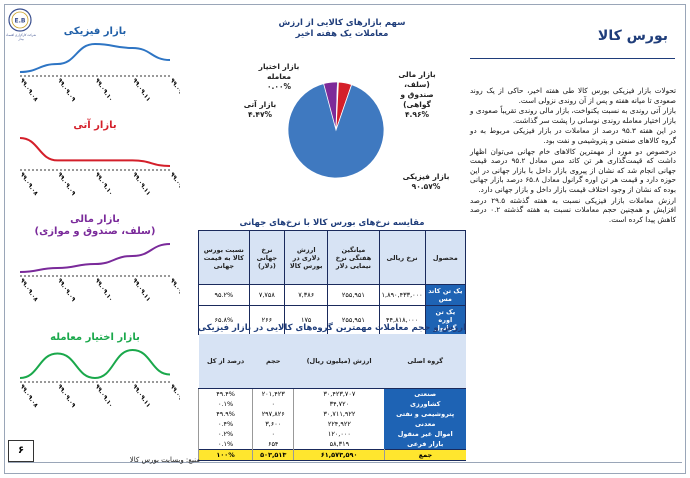 The height and width of the screenshot is (478, 690). Describe the element at coordinates (225, 361) in the screenshot. I see `t2-header-percent: درصد از کل` at that location.